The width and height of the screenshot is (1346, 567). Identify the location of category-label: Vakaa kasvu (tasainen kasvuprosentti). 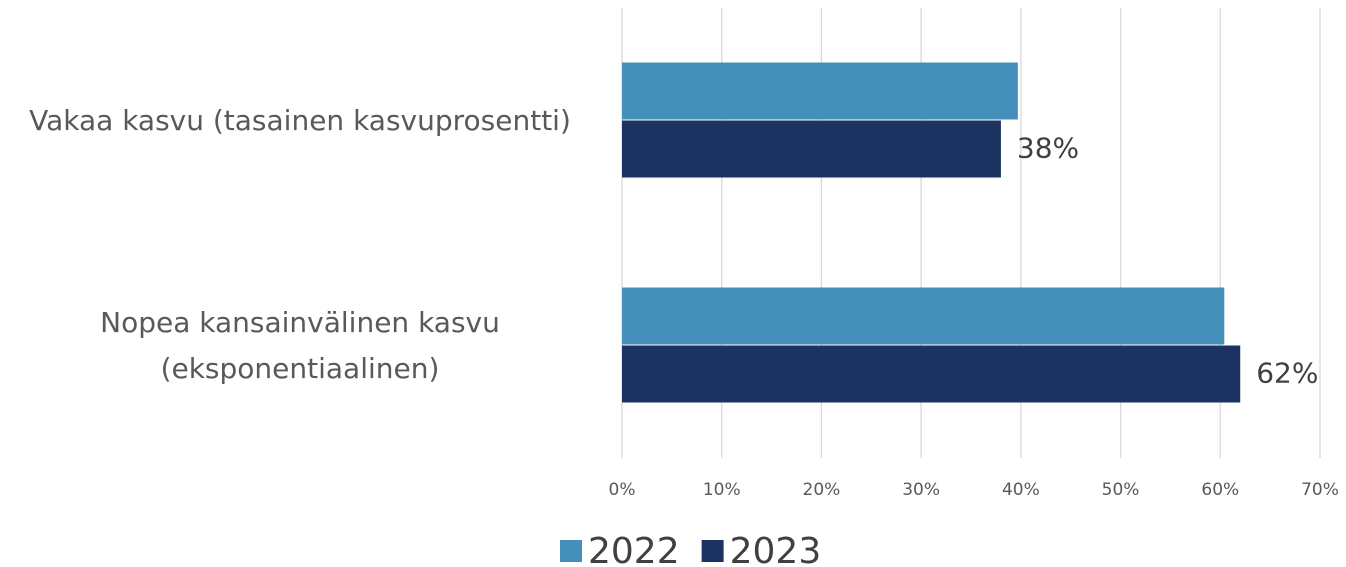
(300, 120).